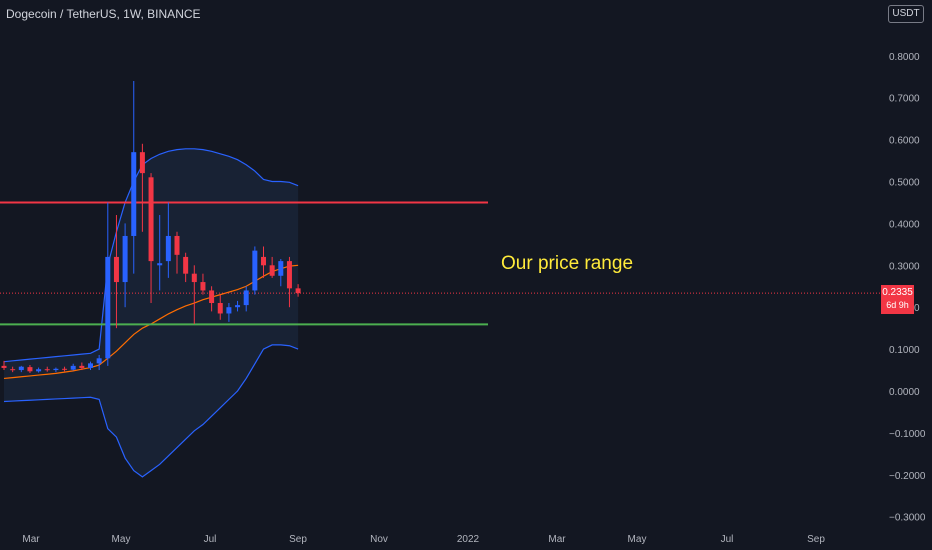  What do you see at coordinates (906, 14) in the screenshot?
I see `currency-selector-button: USDT` at bounding box center [906, 14].